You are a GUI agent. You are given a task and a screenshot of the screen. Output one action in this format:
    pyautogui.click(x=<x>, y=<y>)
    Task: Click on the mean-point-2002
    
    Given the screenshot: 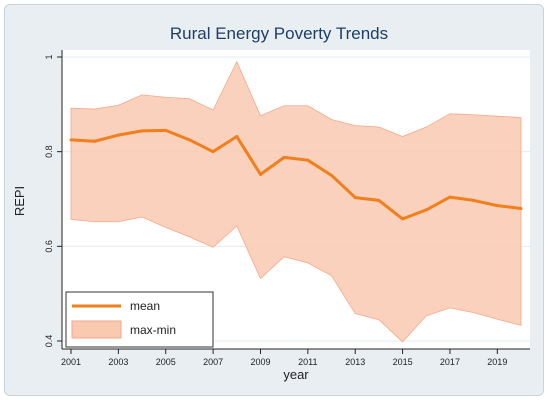 What is the action you would take?
    pyautogui.click(x=95, y=141)
    